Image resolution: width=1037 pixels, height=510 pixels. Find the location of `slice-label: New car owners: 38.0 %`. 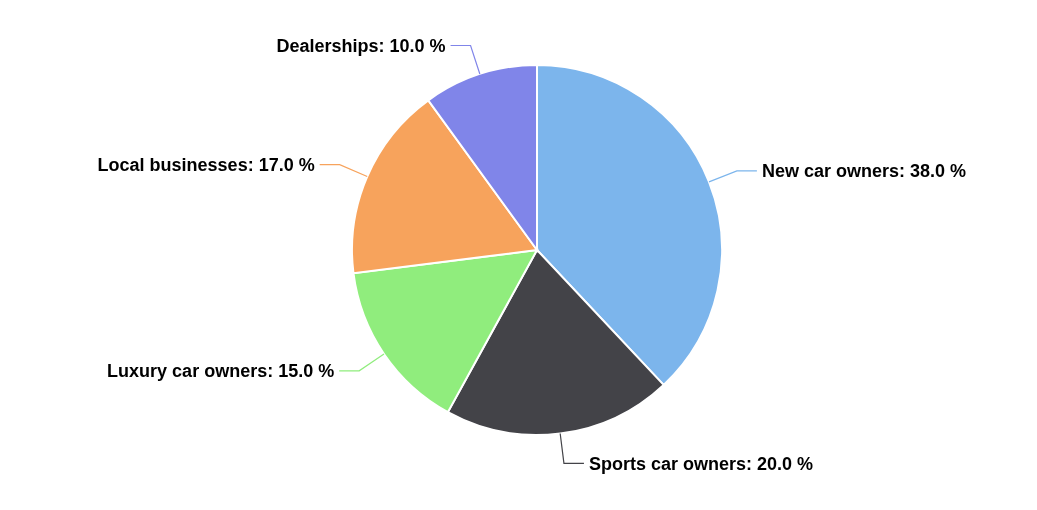

slice-label: New car owners: 38.0 % is located at coordinates (863, 171).